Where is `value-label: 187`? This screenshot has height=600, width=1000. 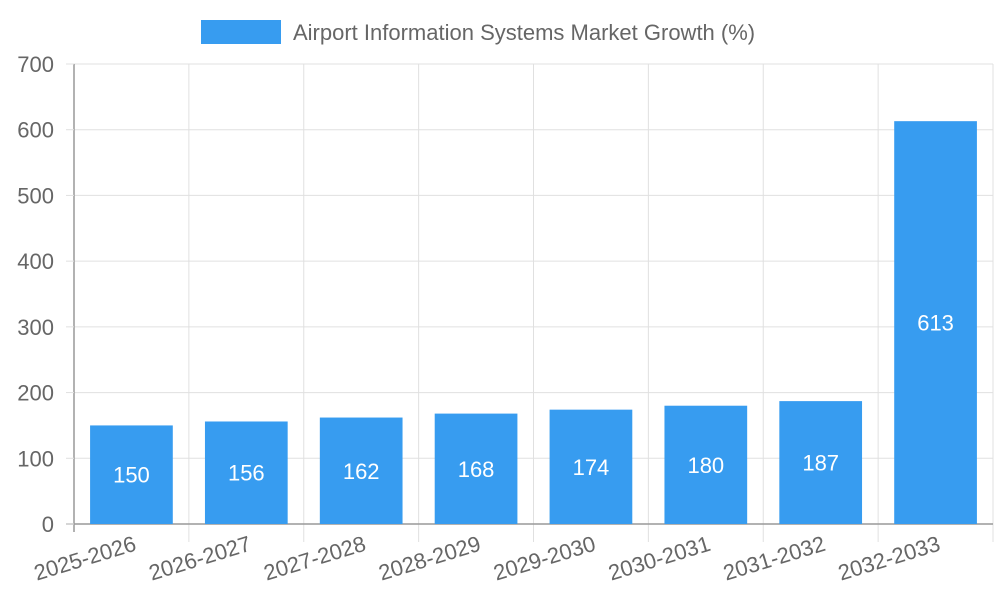 value-label: 187 is located at coordinates (820, 463).